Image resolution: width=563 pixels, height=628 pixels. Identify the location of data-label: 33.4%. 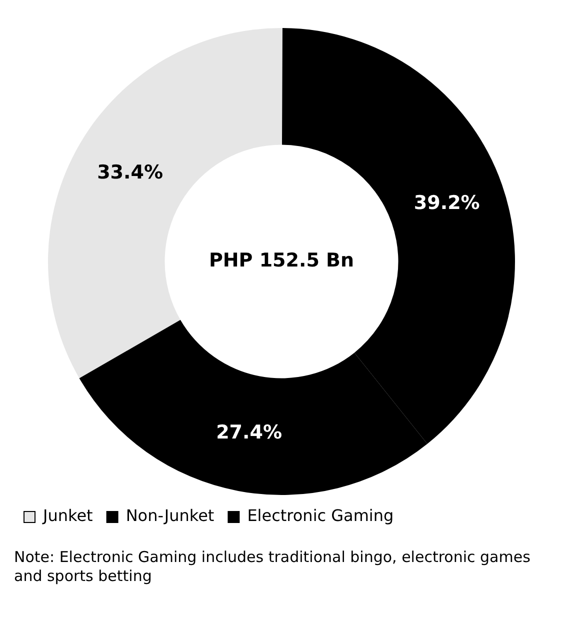
(130, 173).